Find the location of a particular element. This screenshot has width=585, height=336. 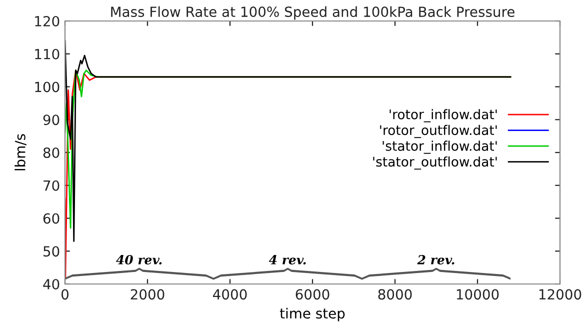

annotation: 4 rev. is located at coordinates (287, 259).